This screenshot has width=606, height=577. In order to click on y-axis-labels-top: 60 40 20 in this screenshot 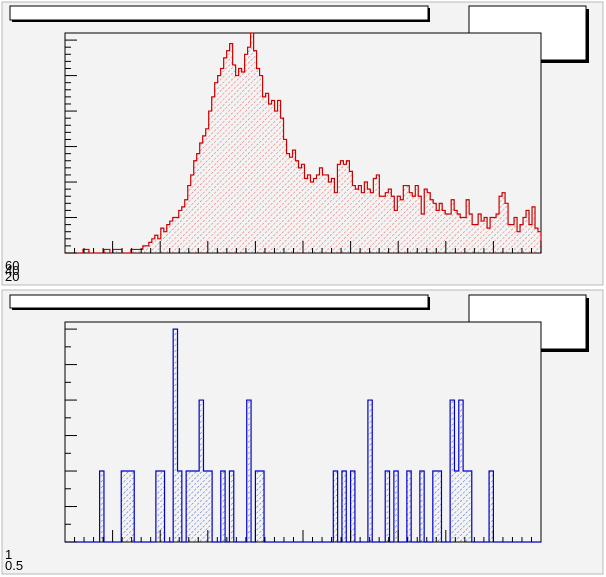, I will do `click(12, 271)`.